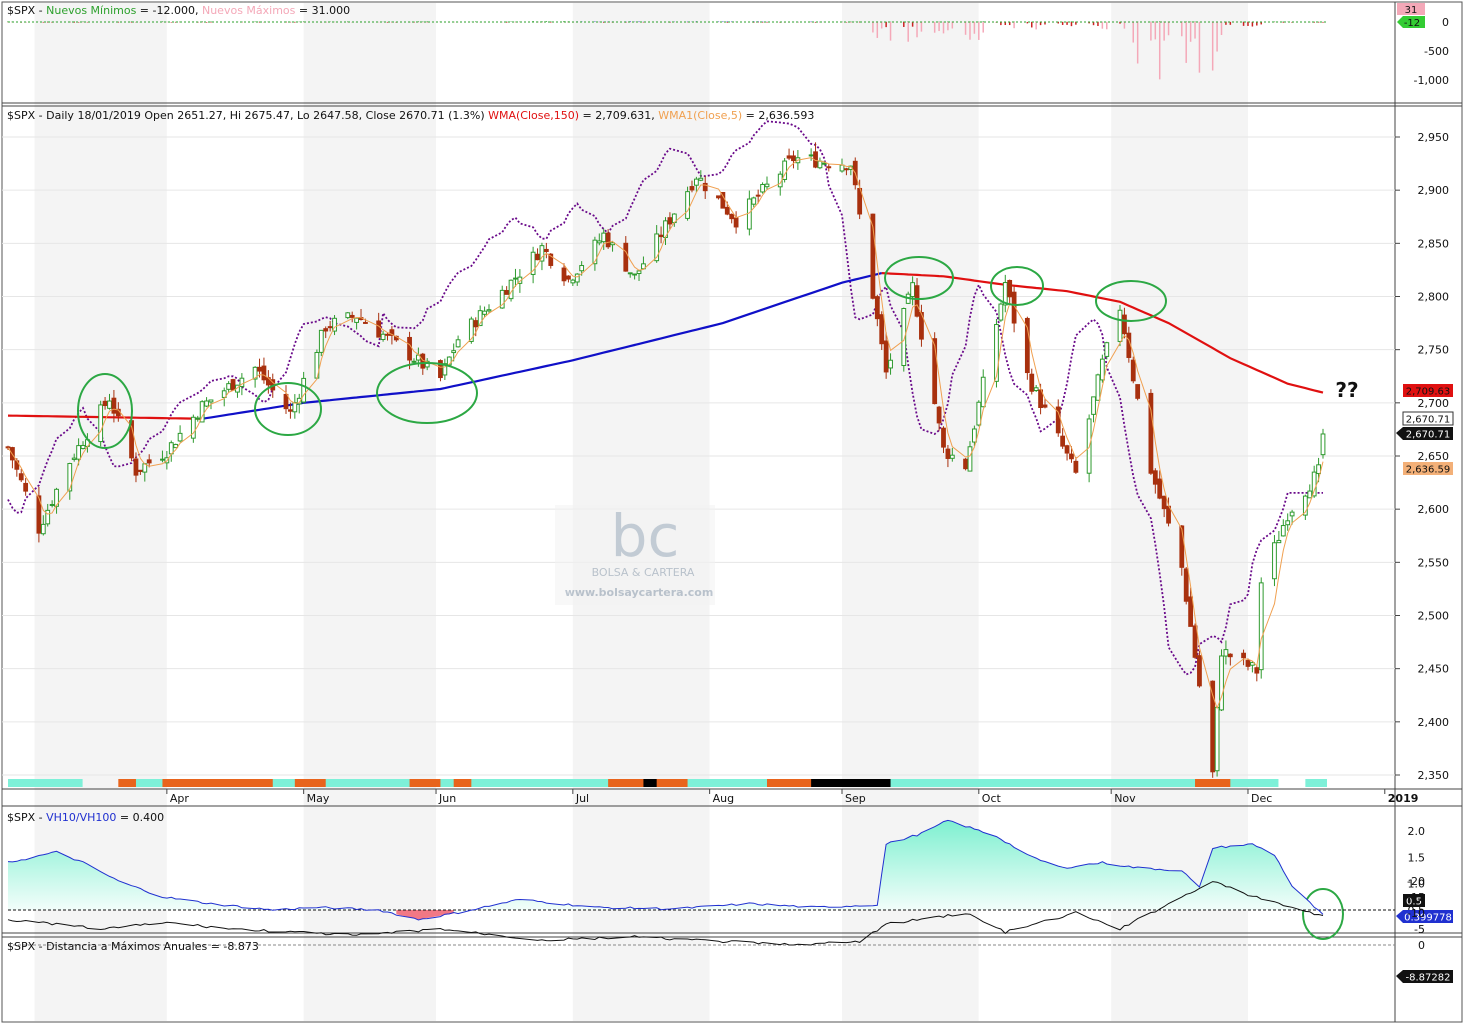 This screenshot has height=1027, width=1465. I want to click on dist-y-tick: -15, so click(1416, 897).